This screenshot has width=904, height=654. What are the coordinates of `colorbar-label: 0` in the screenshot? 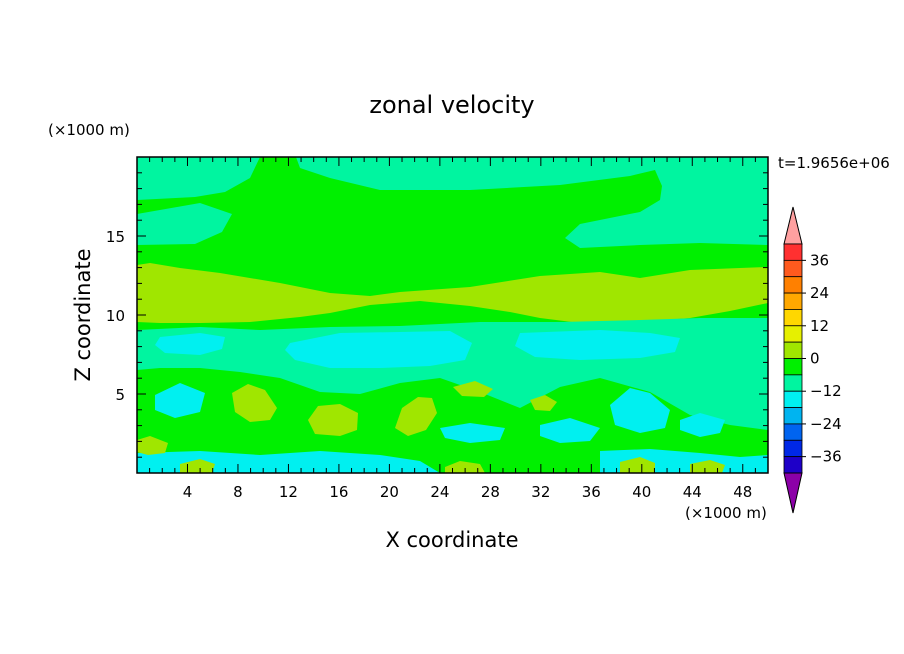 It's located at (815, 359).